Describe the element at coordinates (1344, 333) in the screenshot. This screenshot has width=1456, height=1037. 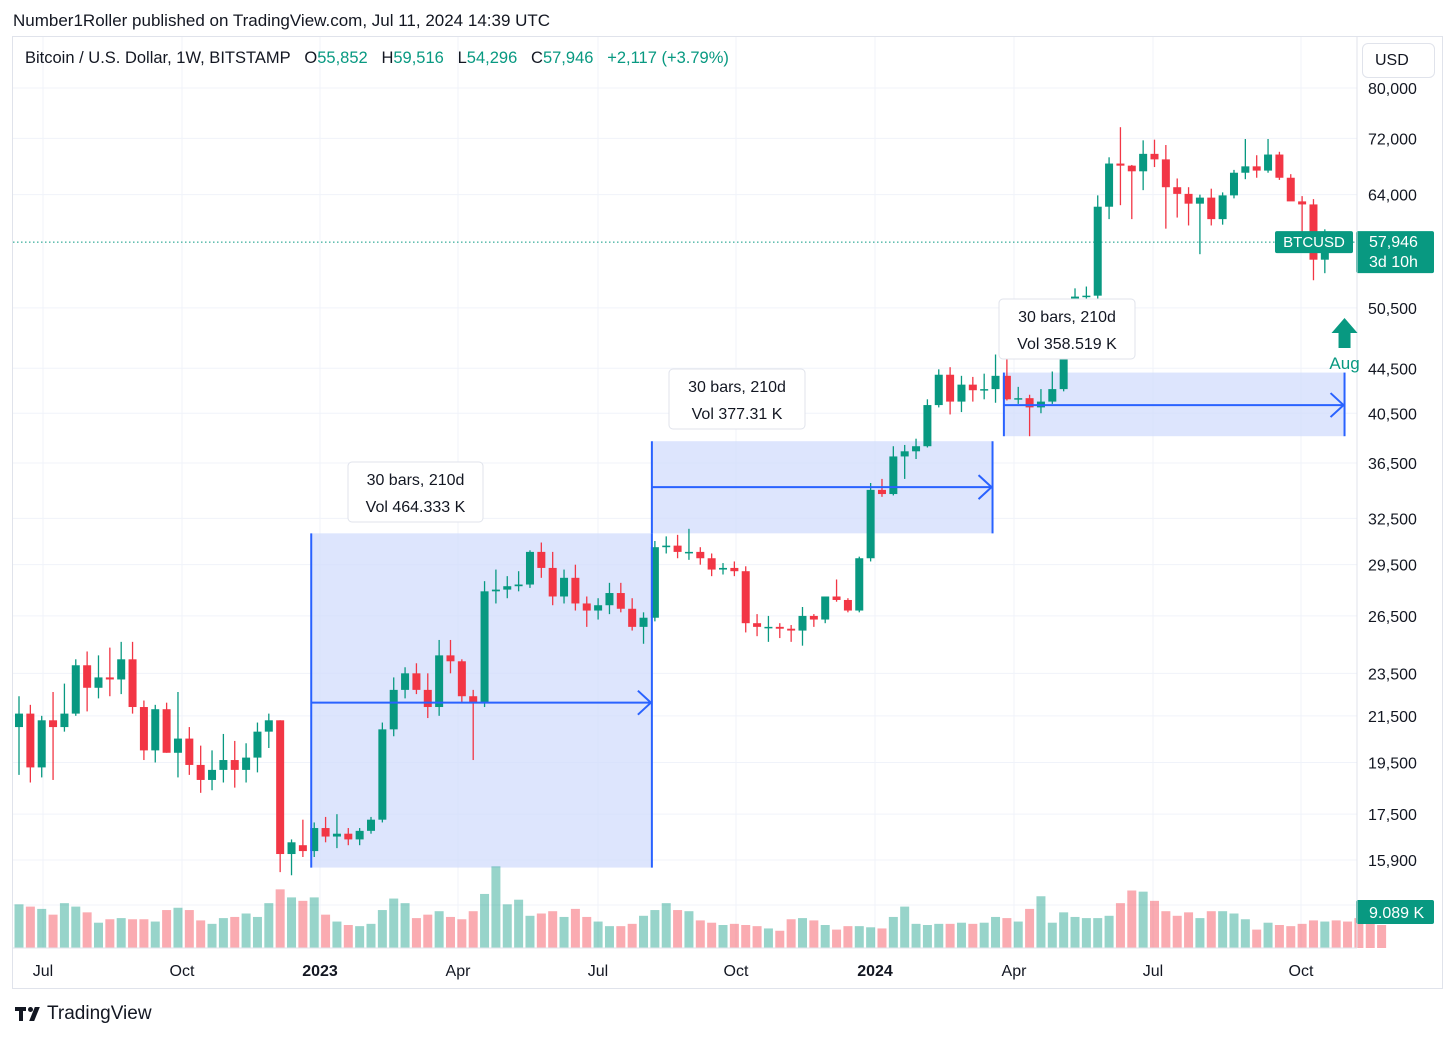
I see `up-arrow-icon` at that location.